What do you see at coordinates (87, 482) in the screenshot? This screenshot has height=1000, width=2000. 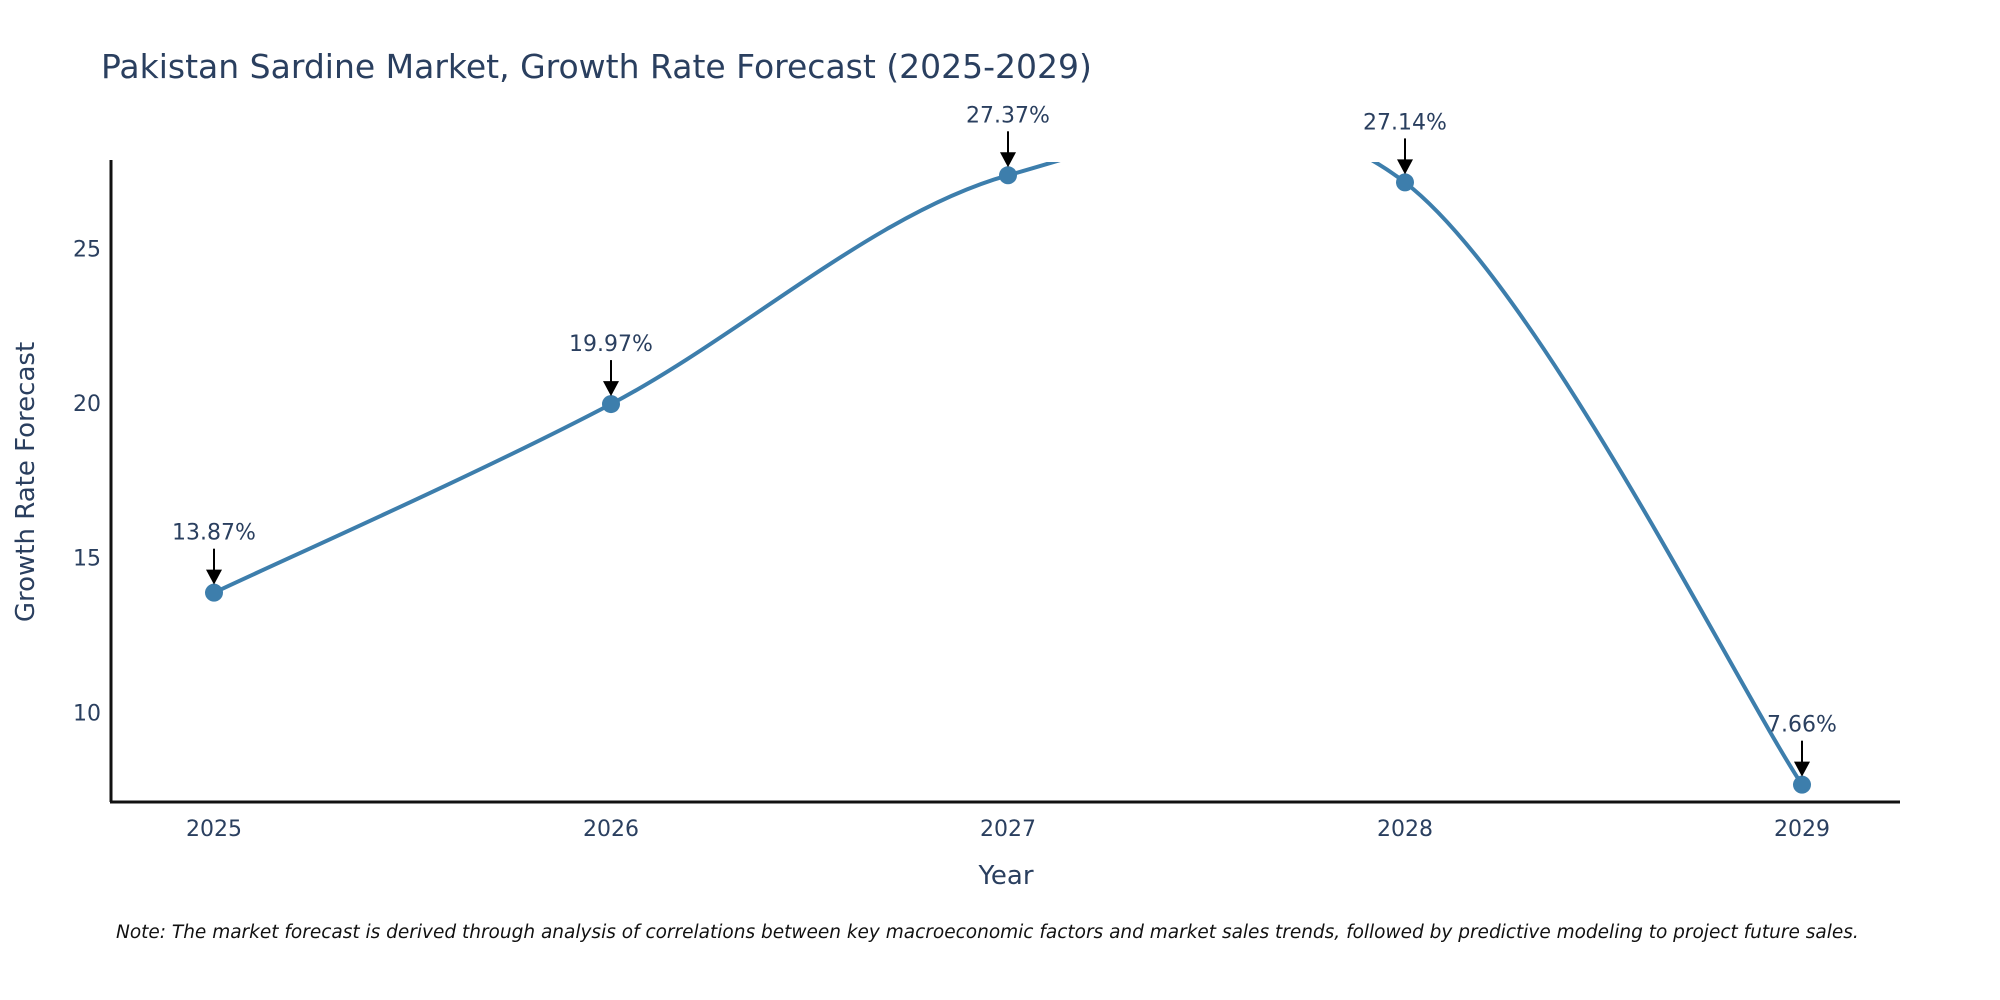 I see `y-axis-ticks: 10 15 20 25` at bounding box center [87, 482].